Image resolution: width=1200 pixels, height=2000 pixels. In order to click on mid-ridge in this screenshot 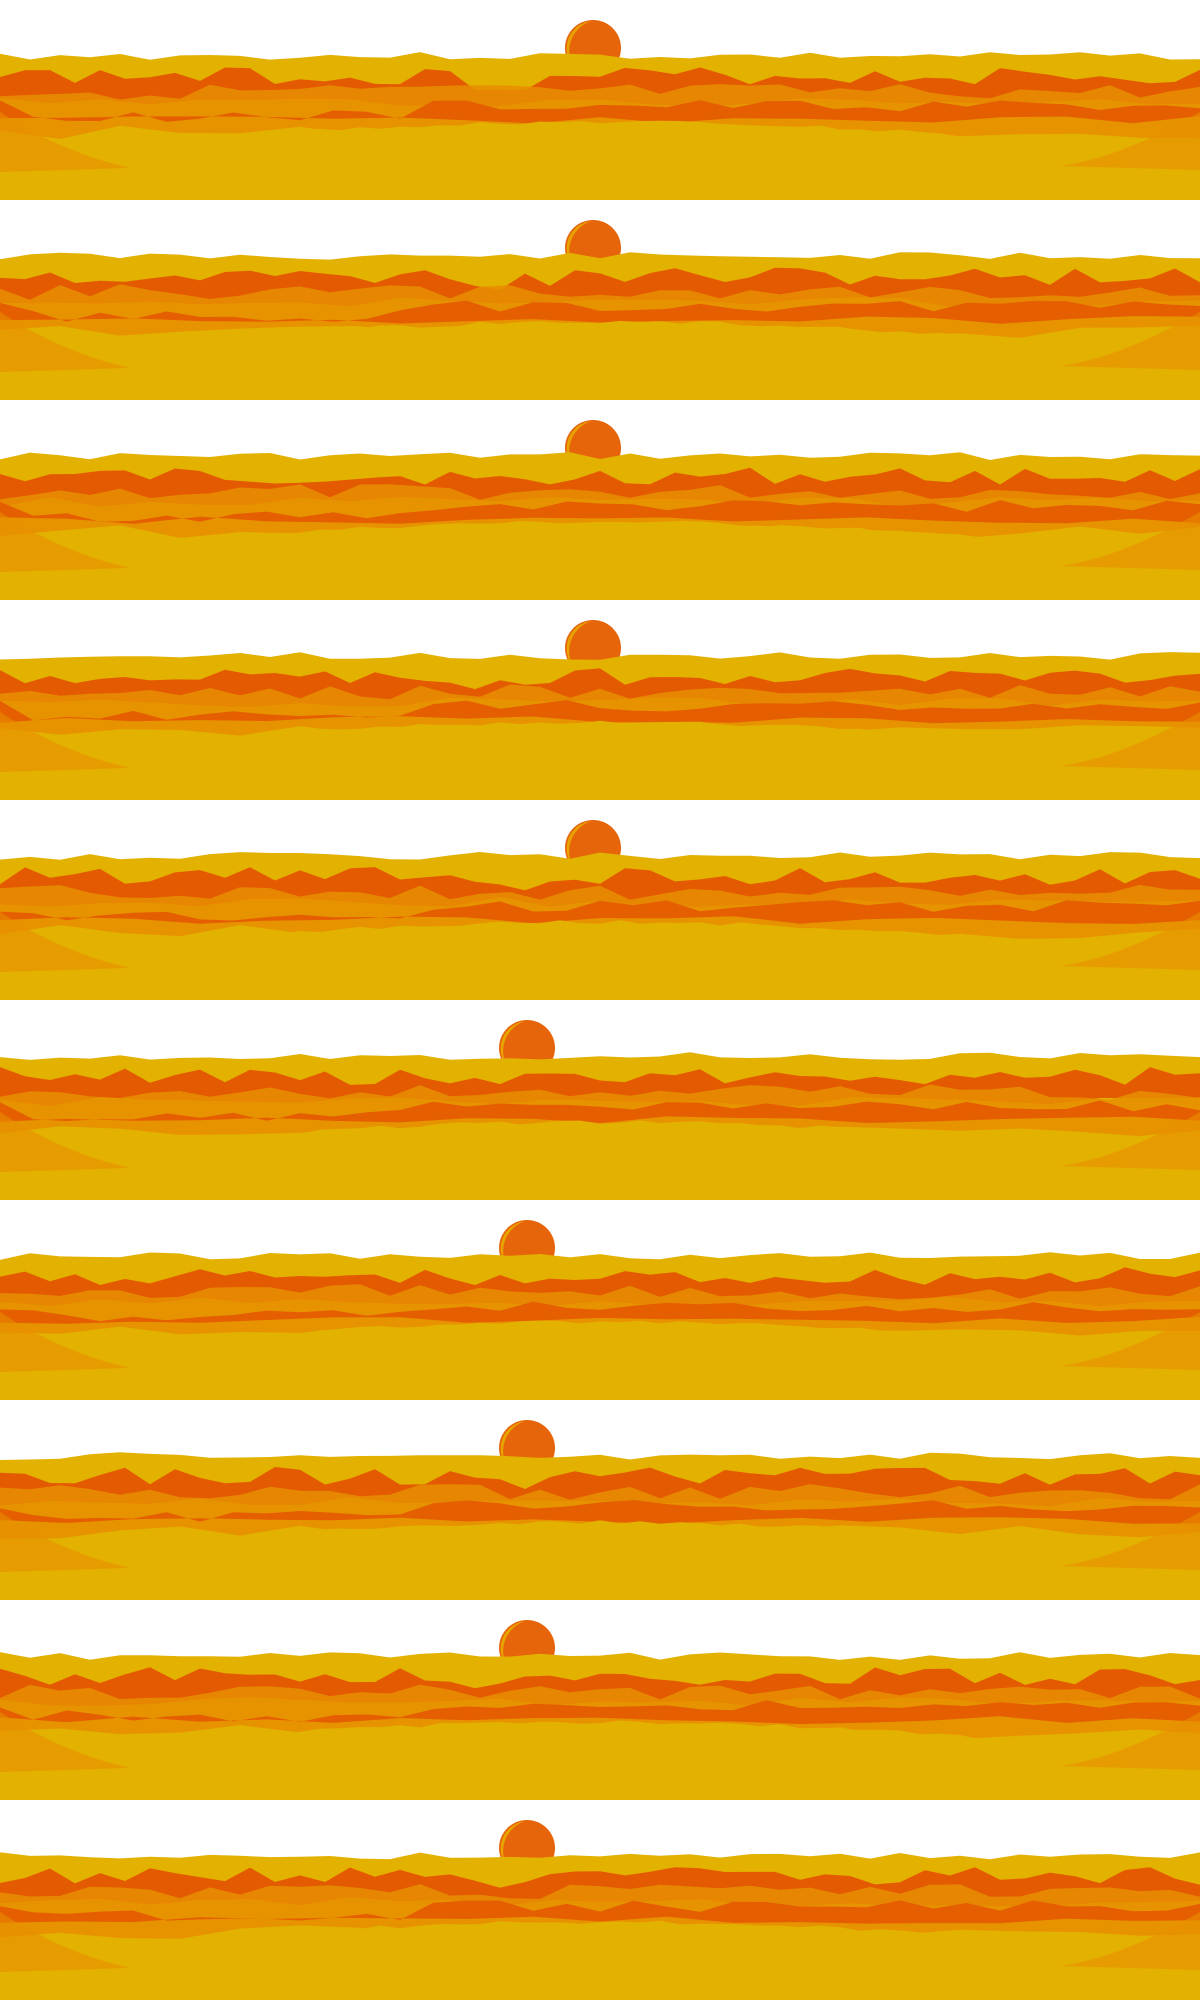, I will do `click(600, 1911)`.